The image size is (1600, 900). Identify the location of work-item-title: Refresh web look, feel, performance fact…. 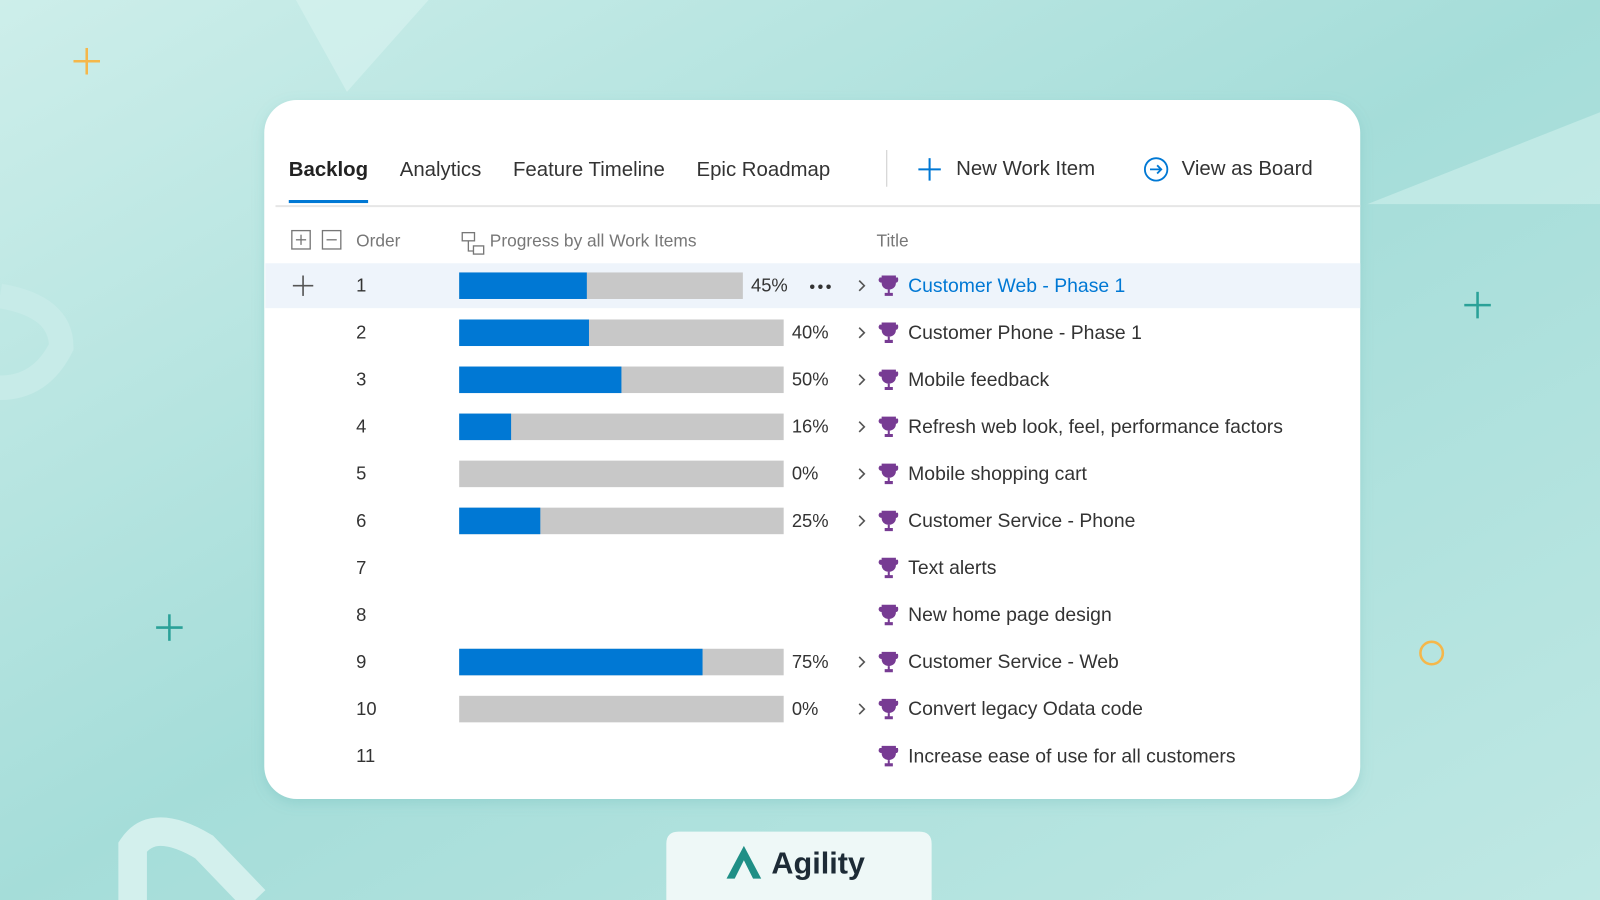
(1095, 427).